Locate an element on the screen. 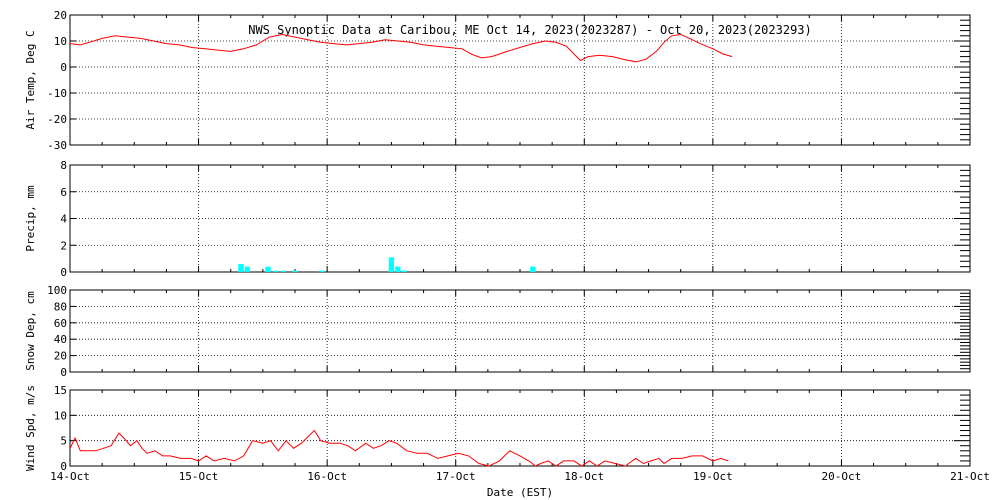  air-temp-series-line is located at coordinates (401, 48).